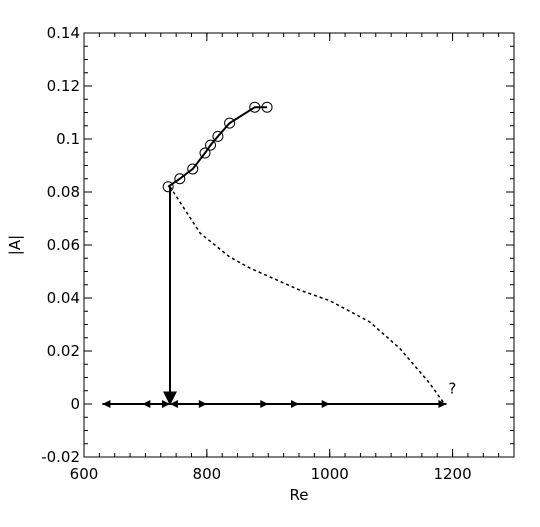 This screenshot has height=527, width=540. I want to click on y-tick-label: 0.14, so click(63, 33).